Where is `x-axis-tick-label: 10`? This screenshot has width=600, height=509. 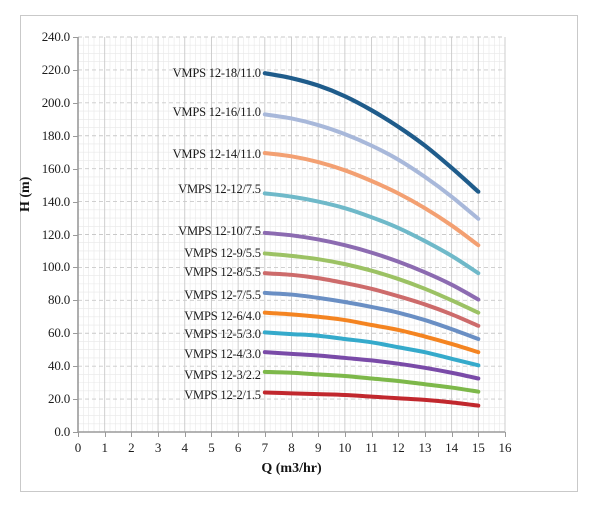
x-axis-tick-label: 10 is located at coordinates (345, 447).